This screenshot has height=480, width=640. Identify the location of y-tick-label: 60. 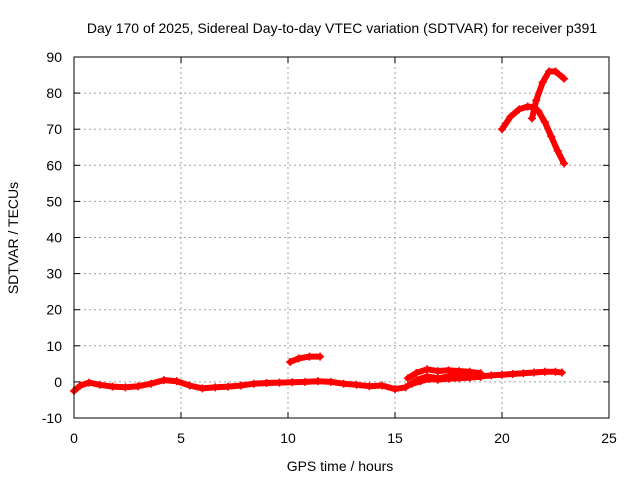
(54, 165).